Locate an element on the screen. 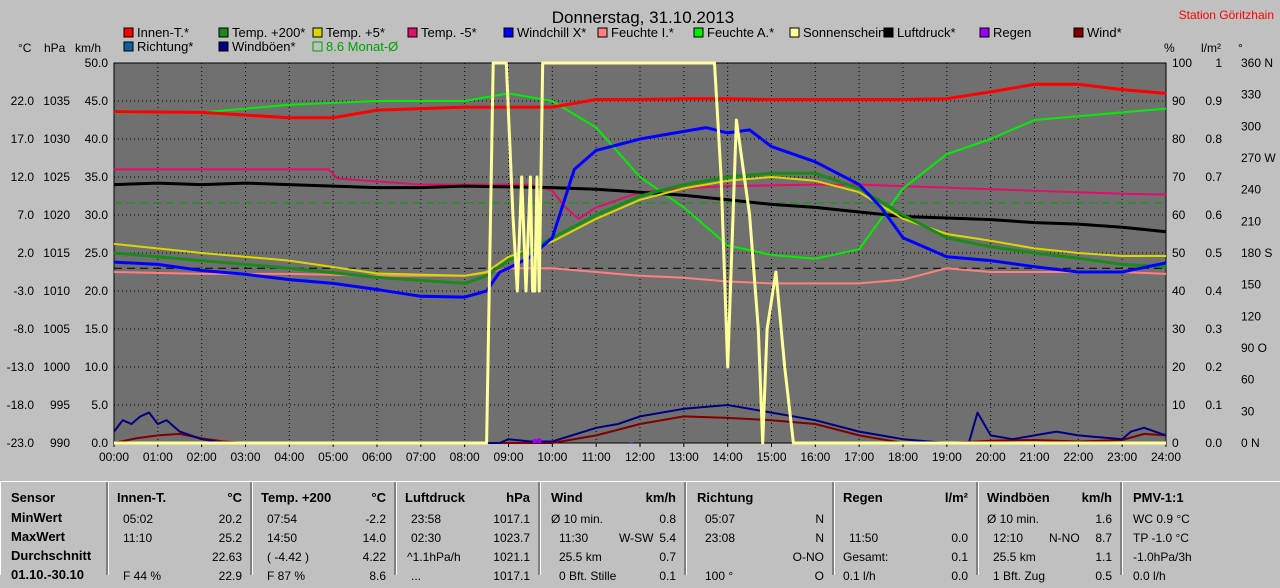  percent-tick-label: 20 is located at coordinates (1179, 367).